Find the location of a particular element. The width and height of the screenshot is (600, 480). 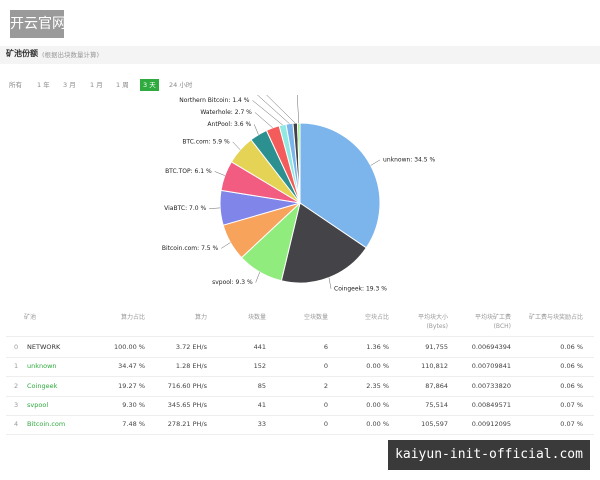

slice-label: Coingeek: 19.3 % is located at coordinates (360, 288).